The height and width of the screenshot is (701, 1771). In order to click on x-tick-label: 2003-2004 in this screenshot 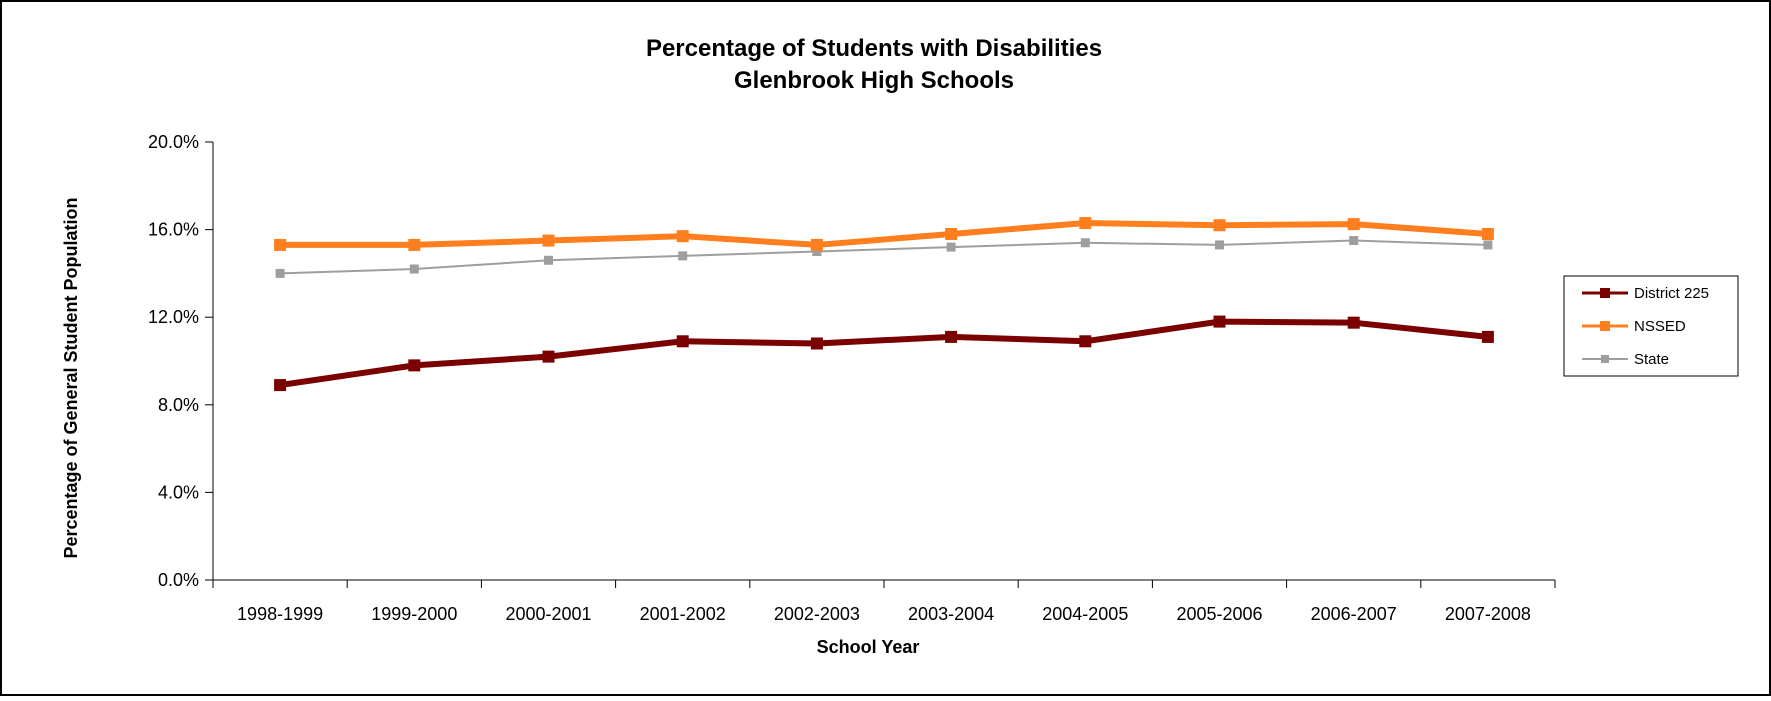, I will do `click(951, 614)`.